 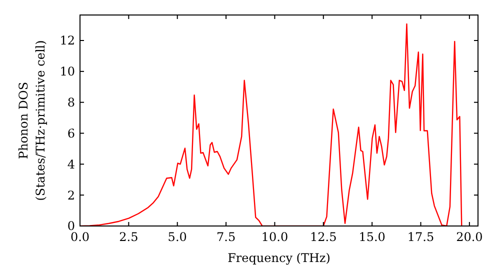 What do you see at coordinates (372, 237) in the screenshot?
I see `x-tick-label: 15.0` at bounding box center [372, 237].